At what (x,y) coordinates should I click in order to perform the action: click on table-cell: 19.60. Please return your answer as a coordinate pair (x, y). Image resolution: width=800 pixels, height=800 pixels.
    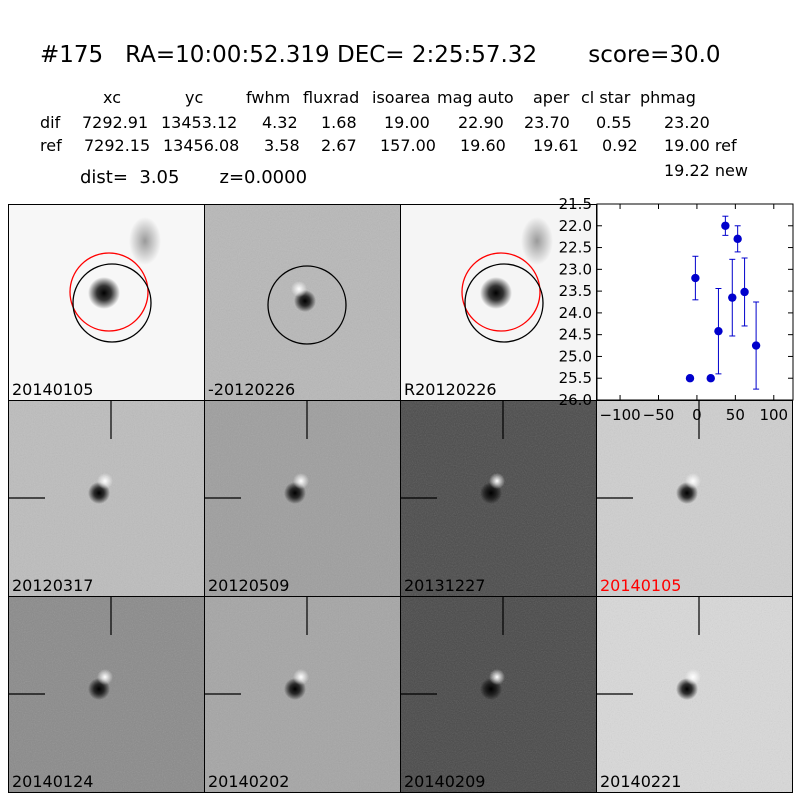
    Looking at the image, I should click on (483, 145).